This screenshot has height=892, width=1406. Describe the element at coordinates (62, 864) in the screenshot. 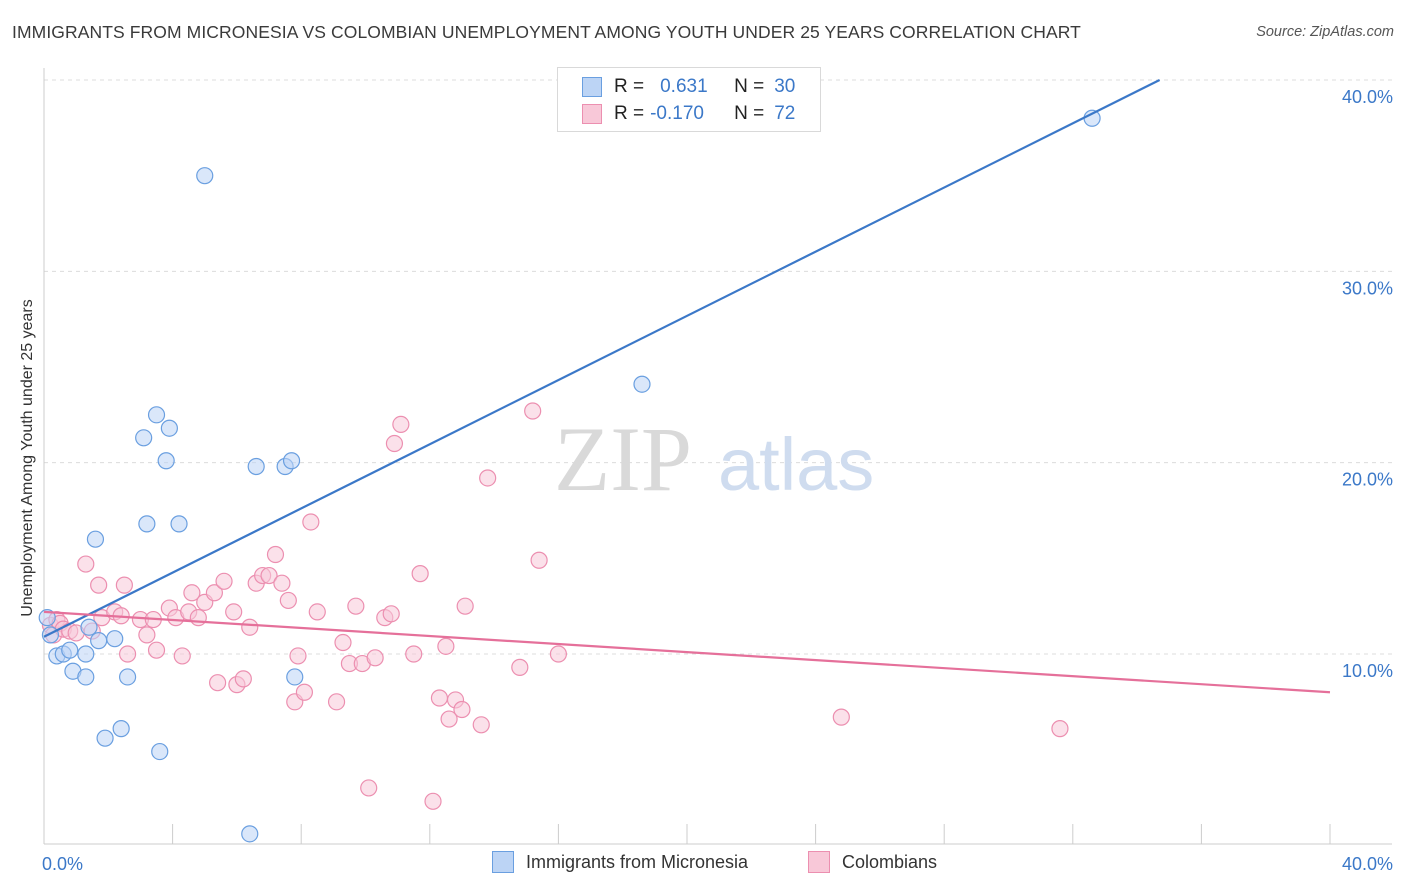

I see `x-tick-label-min: 0.0%` at that location.